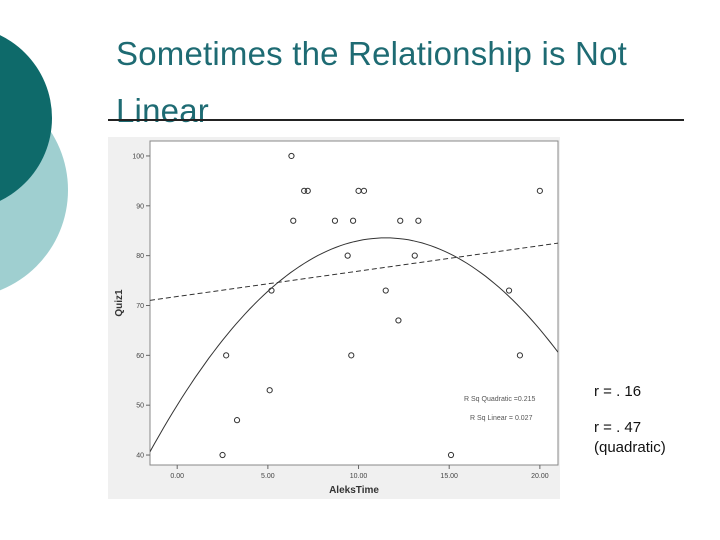  What do you see at coordinates (540, 476) in the screenshot?
I see `x-tick-label: 20.00` at bounding box center [540, 476].